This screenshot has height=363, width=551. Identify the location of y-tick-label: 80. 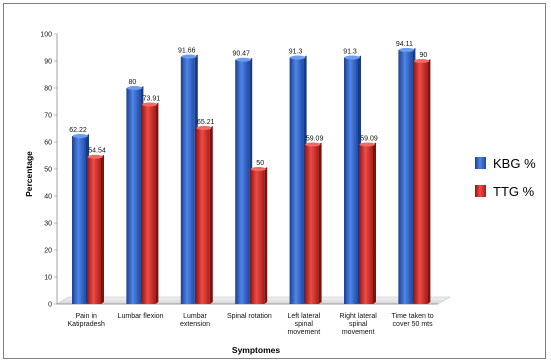
(48, 89).